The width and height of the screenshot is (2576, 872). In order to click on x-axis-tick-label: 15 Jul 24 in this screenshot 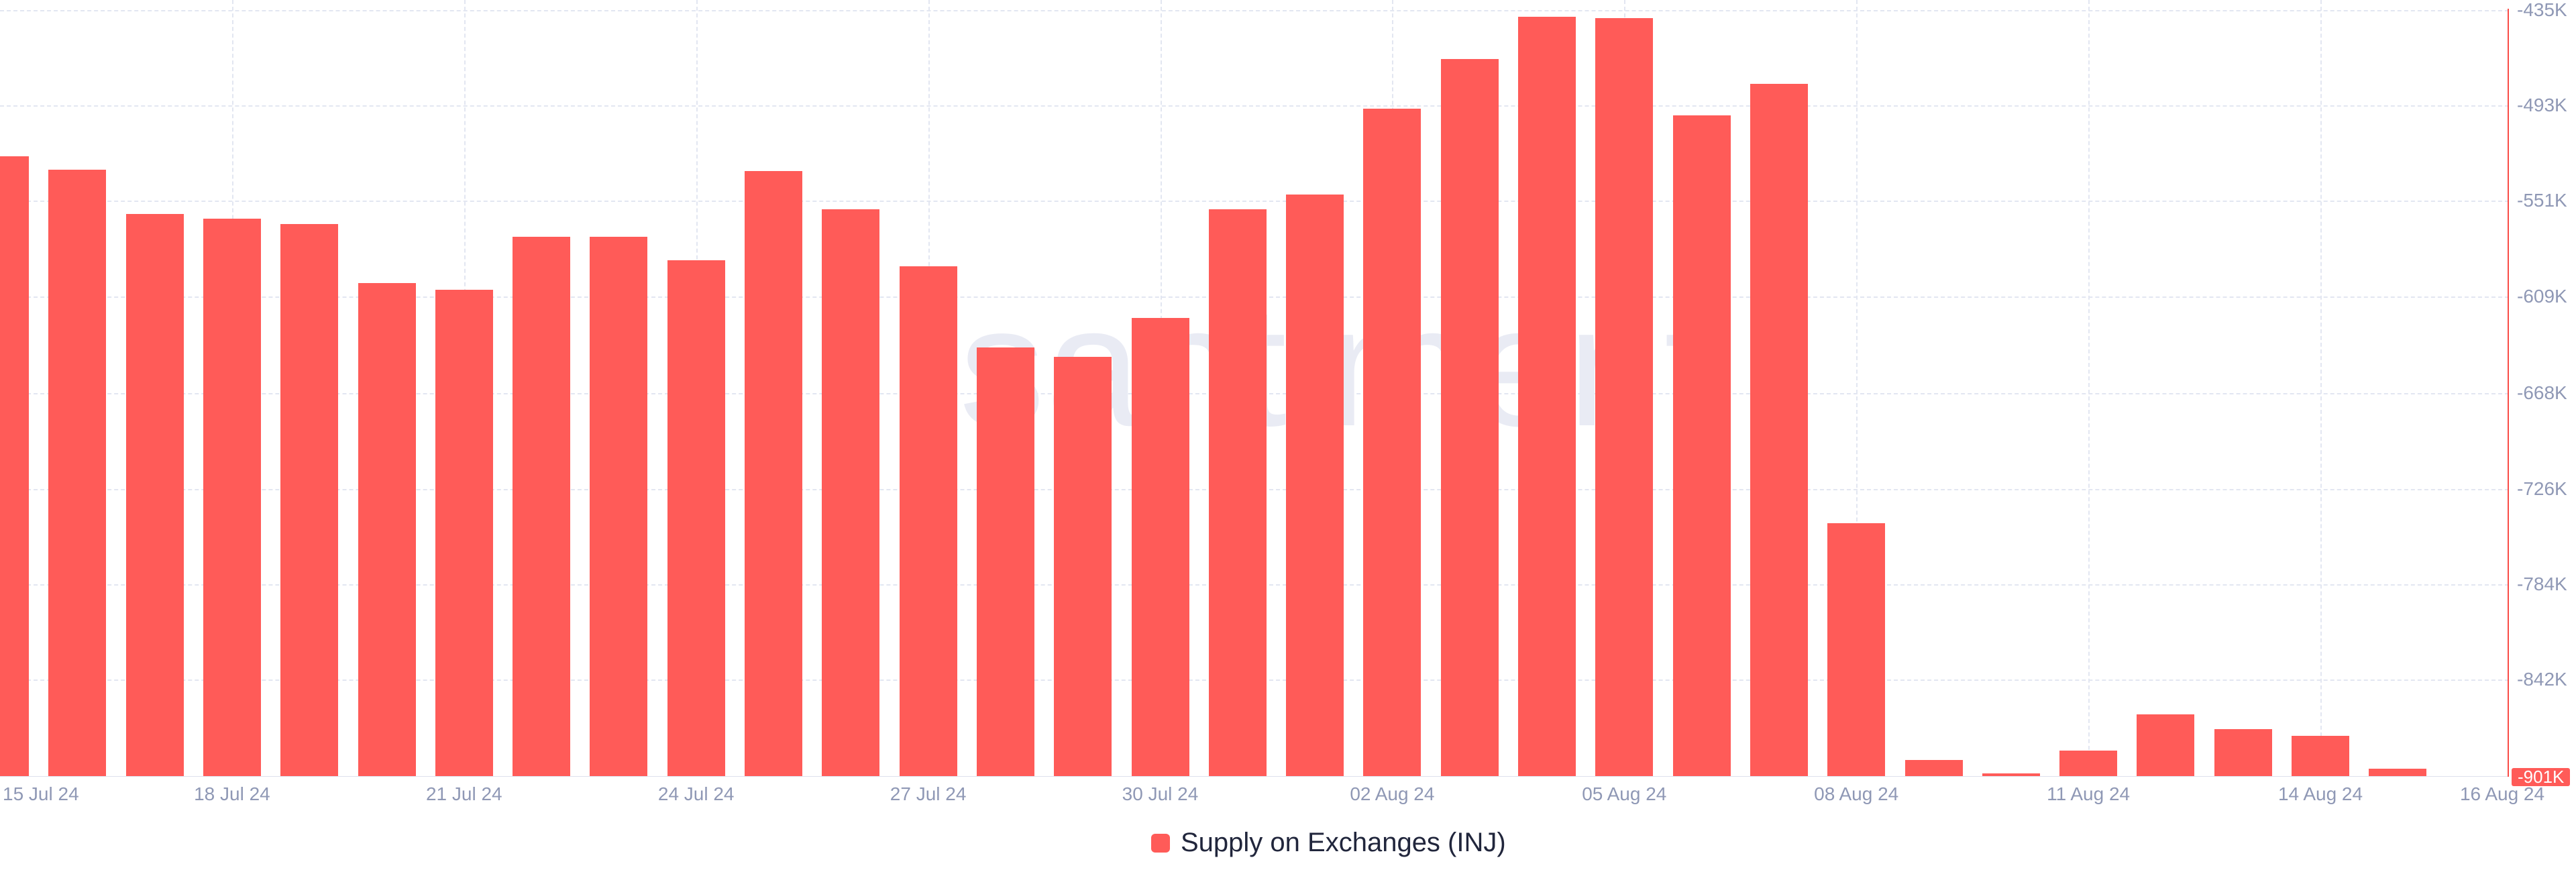, I will do `click(41, 793)`.